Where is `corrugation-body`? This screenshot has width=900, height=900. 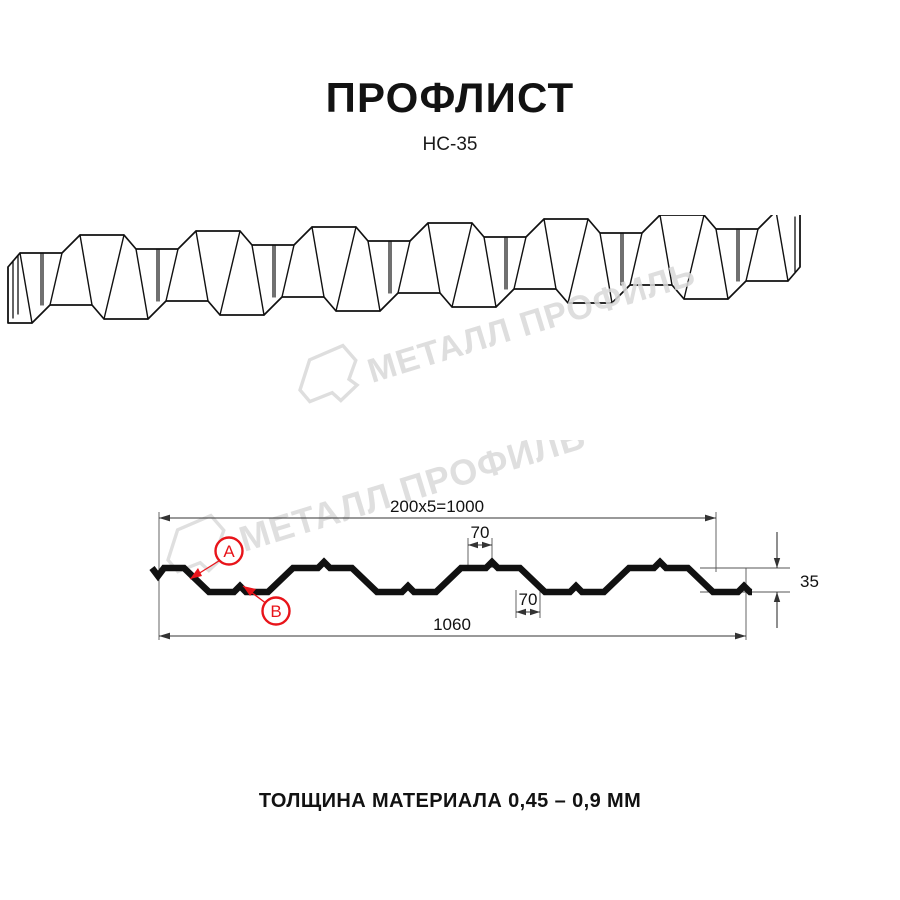 corrugation-body is located at coordinates (404, 269).